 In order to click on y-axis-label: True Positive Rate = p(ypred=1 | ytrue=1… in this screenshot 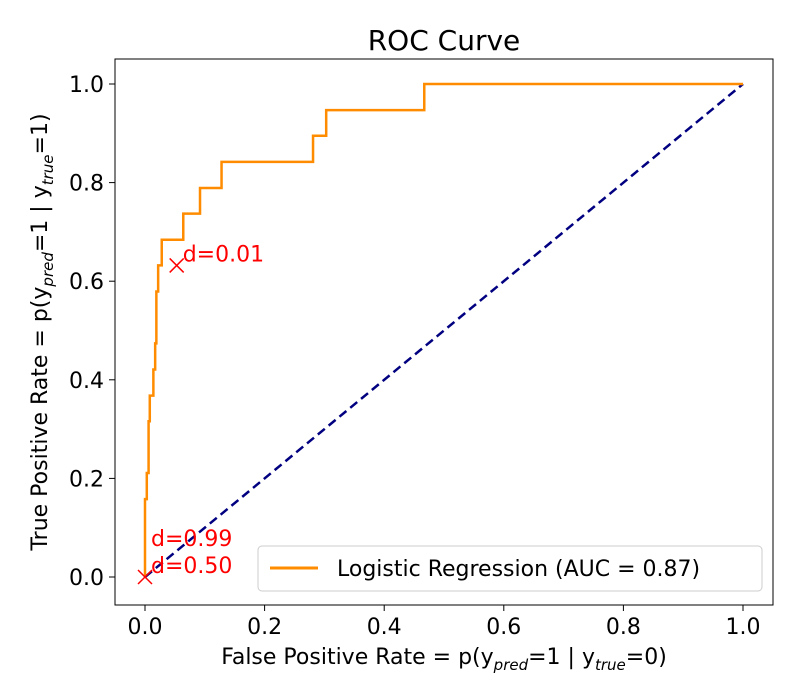, I will do `click(42, 332)`.